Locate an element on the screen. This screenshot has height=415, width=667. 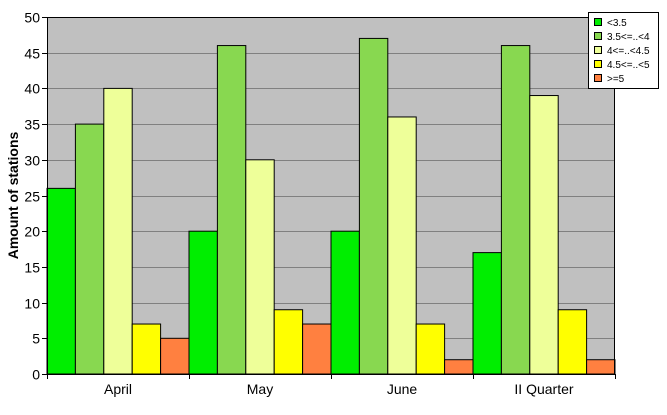
legend-label: 4<=..<4.5 is located at coordinates (628, 51).